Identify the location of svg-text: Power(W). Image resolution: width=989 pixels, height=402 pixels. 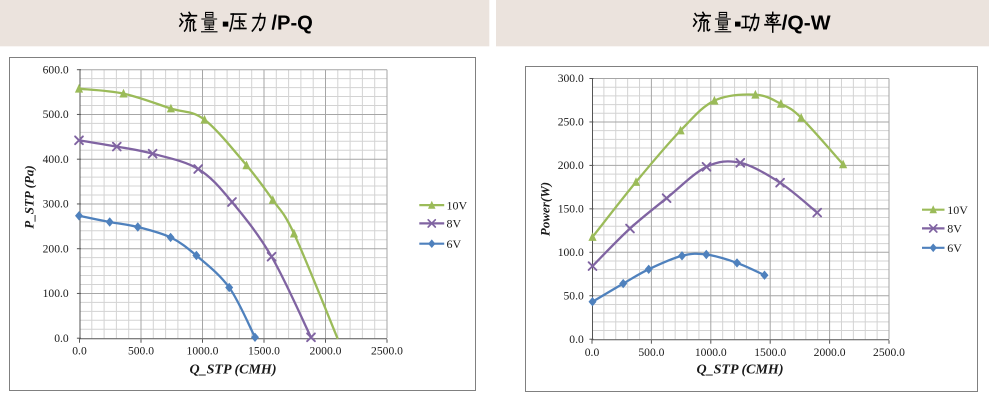
(545, 209).